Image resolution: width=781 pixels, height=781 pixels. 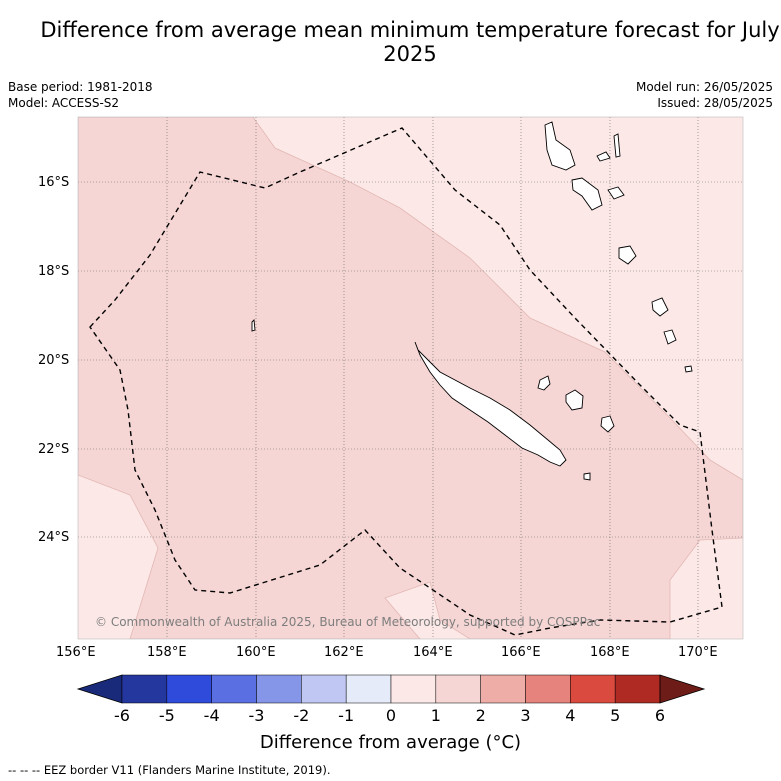 What do you see at coordinates (346, 715) in the screenshot?
I see `colorbar-tick-label: -1` at bounding box center [346, 715].